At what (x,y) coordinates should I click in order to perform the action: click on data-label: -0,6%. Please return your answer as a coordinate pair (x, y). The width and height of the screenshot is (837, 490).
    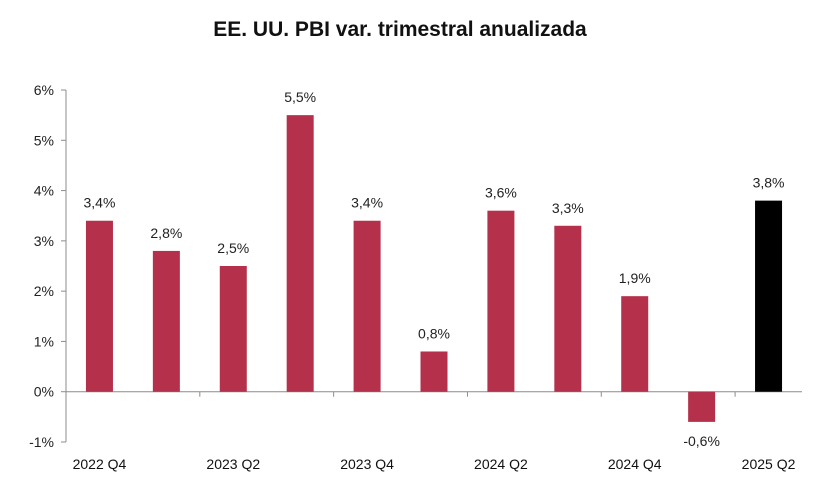
    Looking at the image, I should click on (701, 441).